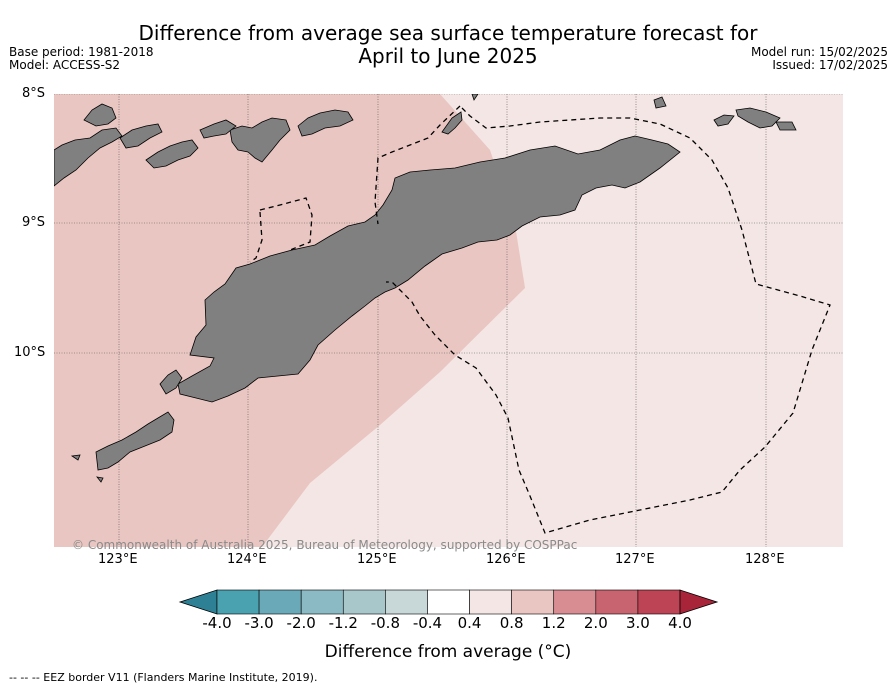 This screenshot has width=896, height=690. What do you see at coordinates (198, 602) in the screenshot?
I see `colorbar-extend-low` at bounding box center [198, 602].